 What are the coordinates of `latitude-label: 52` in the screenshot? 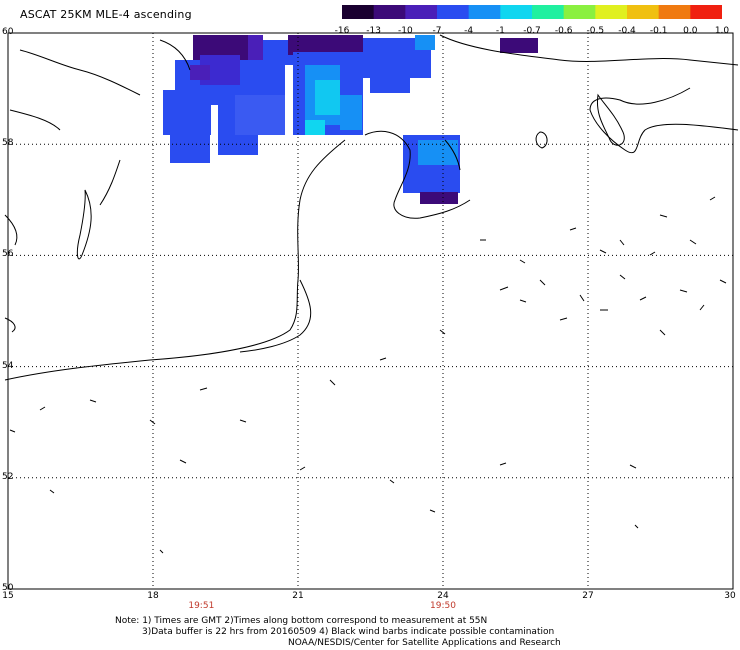 It's located at (8, 476).